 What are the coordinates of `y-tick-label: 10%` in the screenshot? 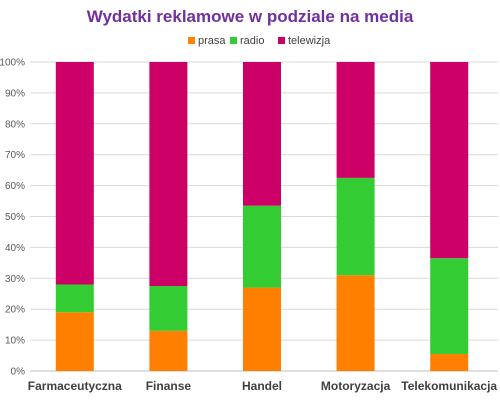 It's located at (15, 341).